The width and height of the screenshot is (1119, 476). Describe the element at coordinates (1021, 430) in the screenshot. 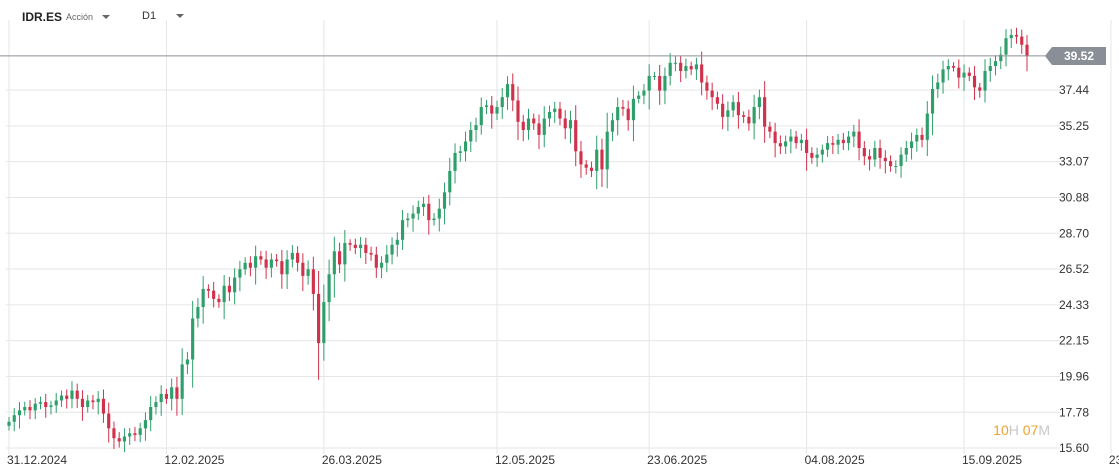

I see `candle-countdown: 10H 07M` at that location.